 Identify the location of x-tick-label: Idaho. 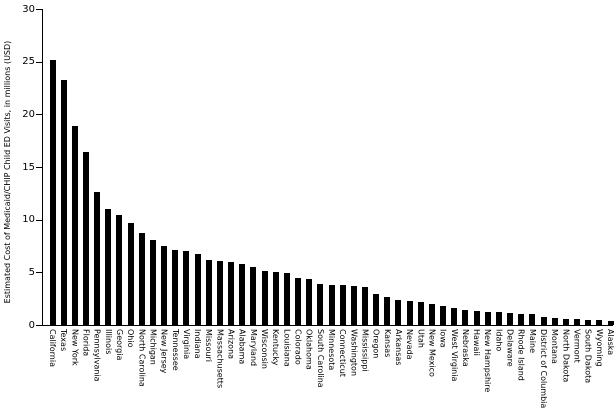
(499, 340).